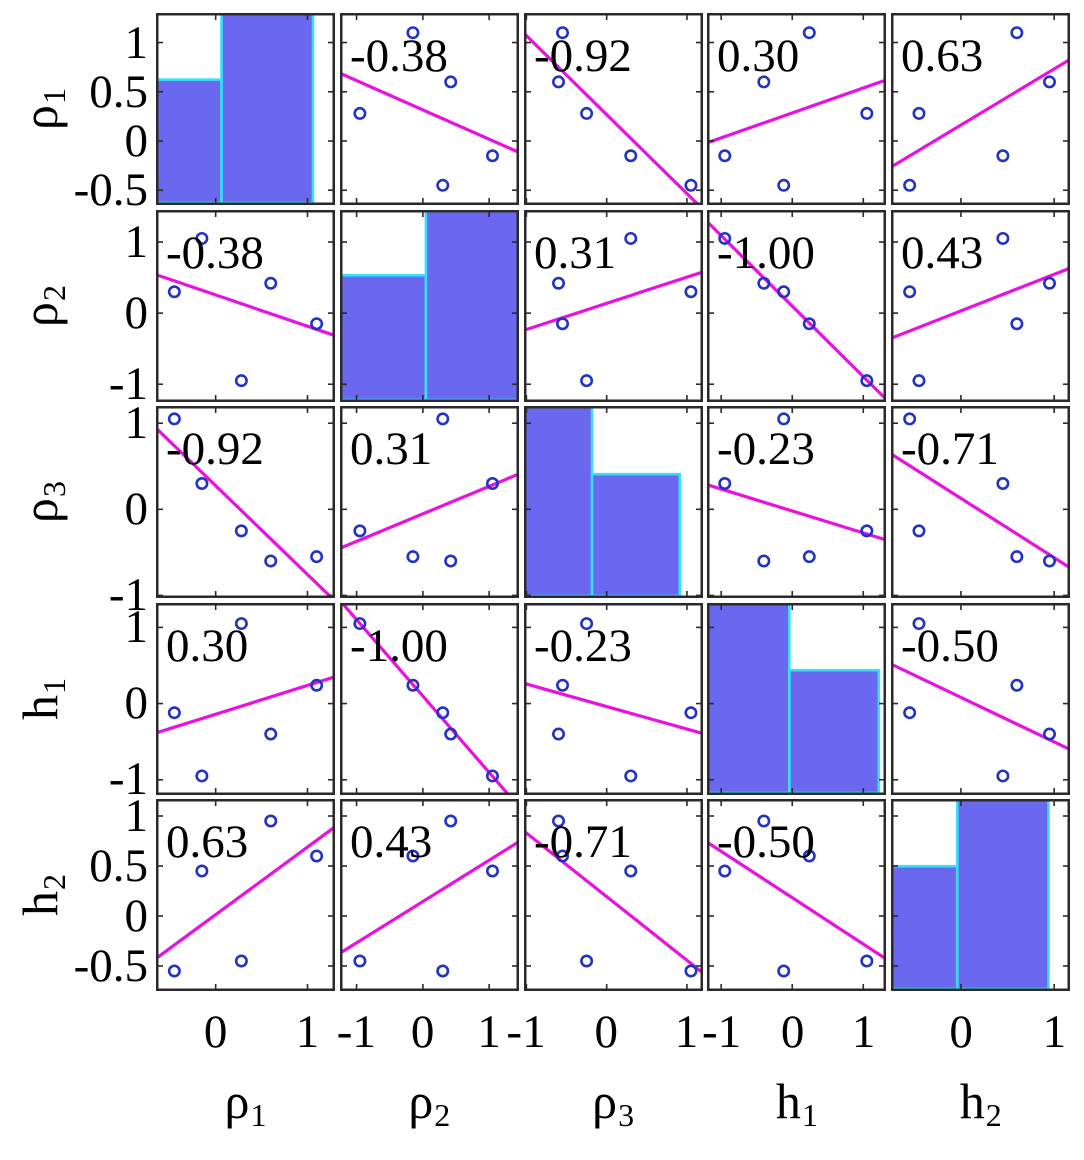 The width and height of the screenshot is (1084, 1160). I want to click on scatter-cell-h_2-vs-rho_1: 0.63, so click(245, 895).